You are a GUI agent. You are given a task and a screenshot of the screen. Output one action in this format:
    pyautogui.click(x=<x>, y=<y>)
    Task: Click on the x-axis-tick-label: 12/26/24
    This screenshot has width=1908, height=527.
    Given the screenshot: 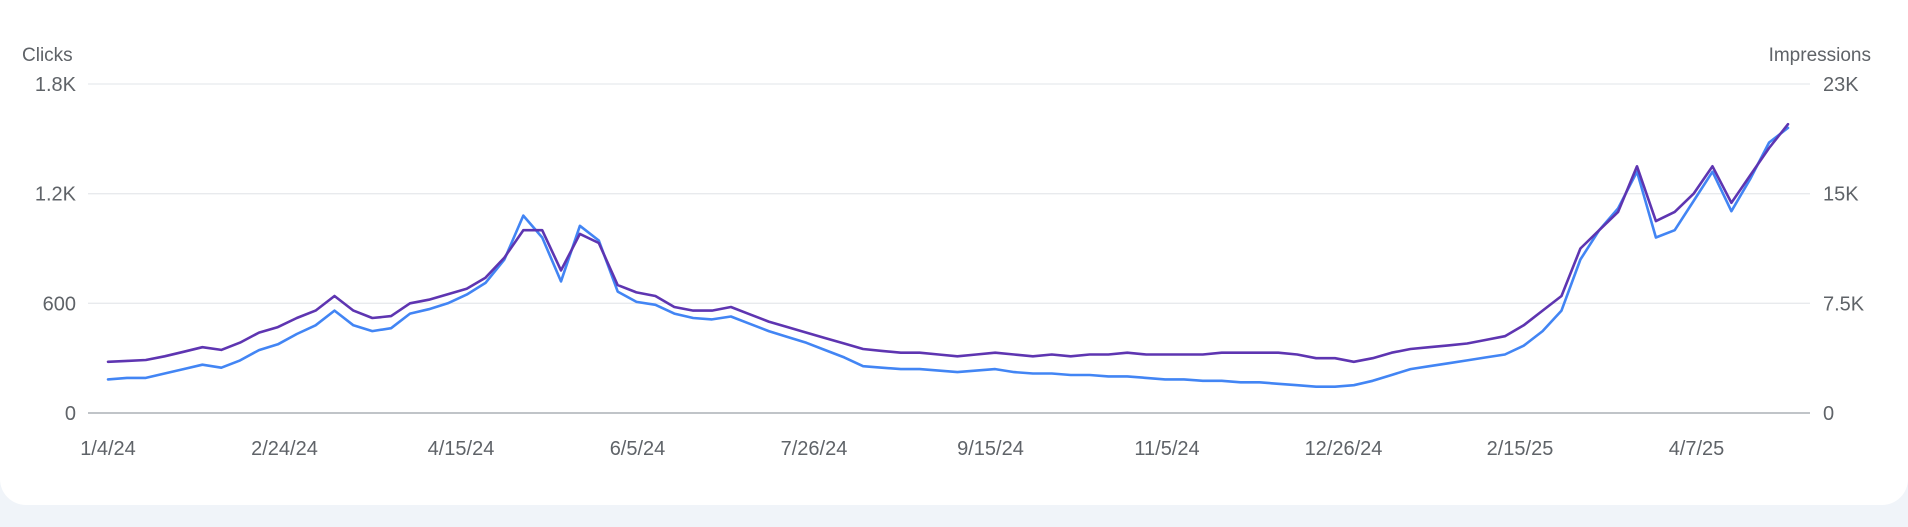 What is the action you would take?
    pyautogui.click(x=1344, y=449)
    